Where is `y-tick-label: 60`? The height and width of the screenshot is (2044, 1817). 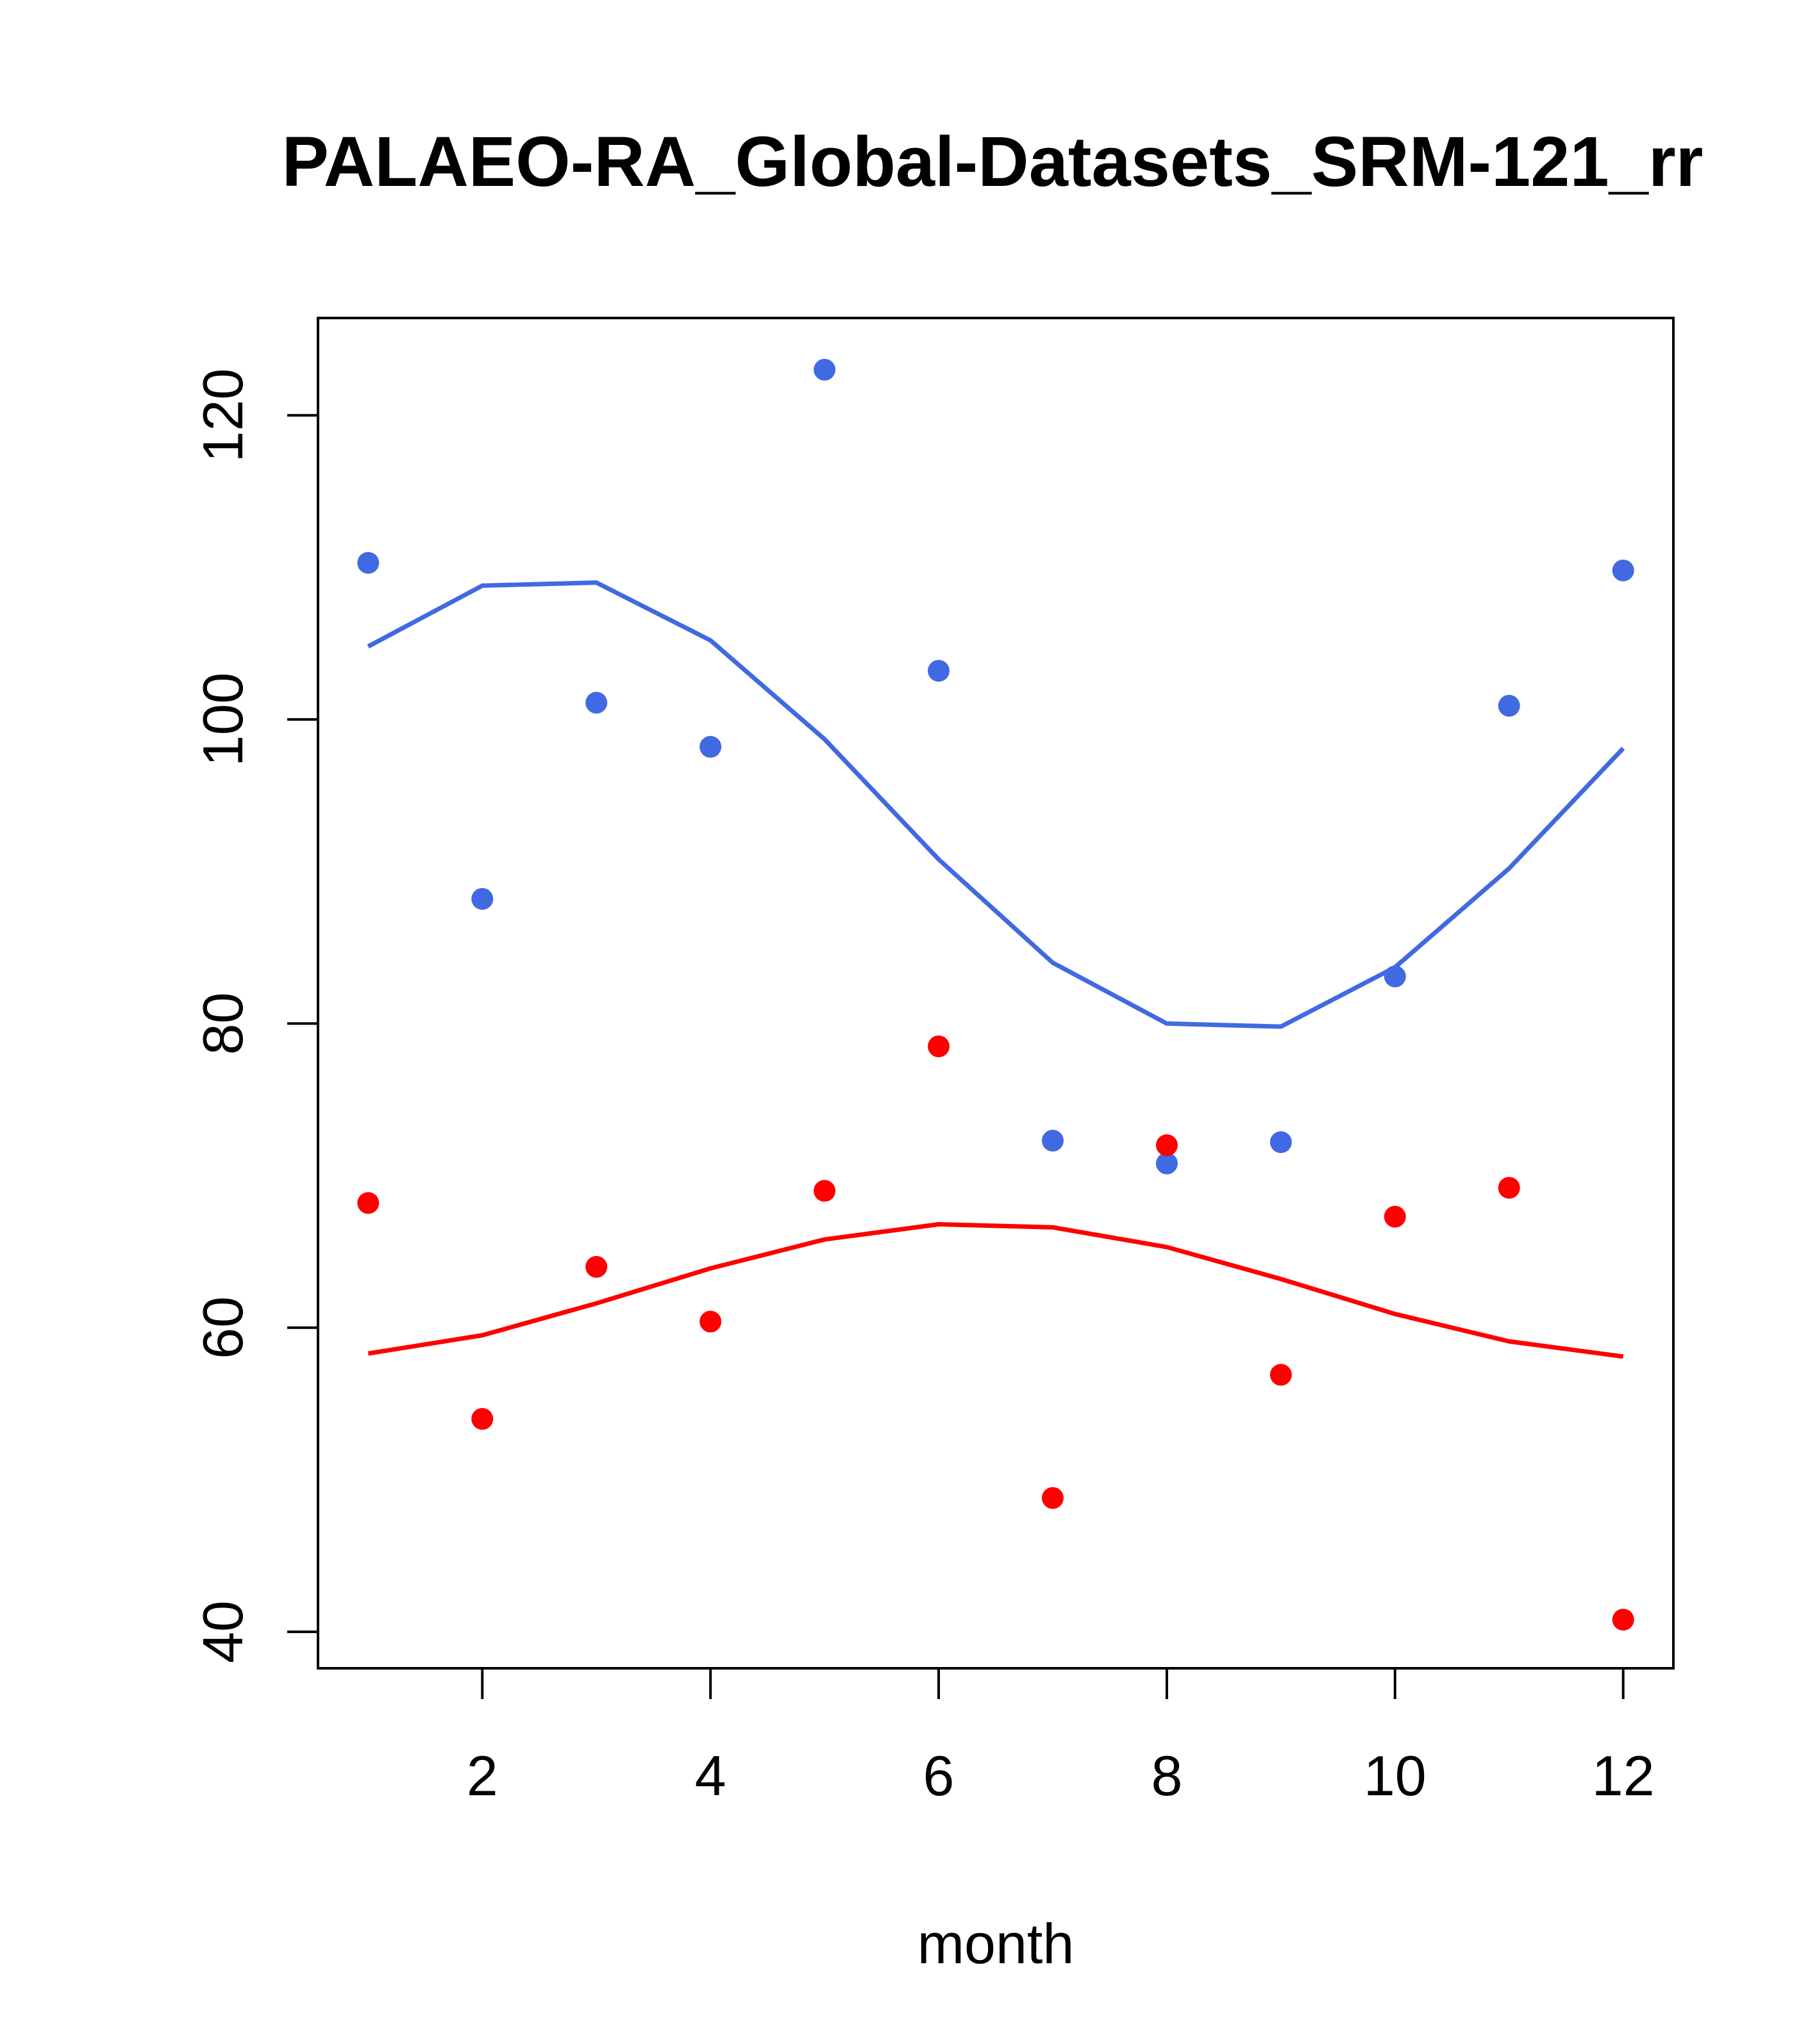
y-tick-label: 60 is located at coordinates (223, 1328).